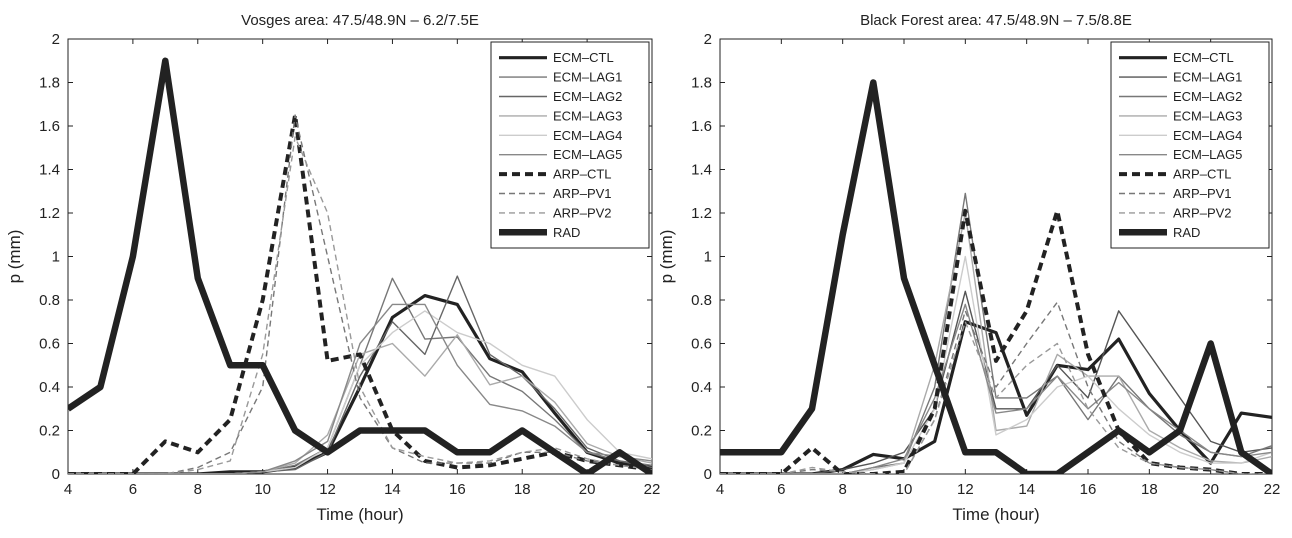 Image resolution: width=1292 pixels, height=538 pixels. What do you see at coordinates (996, 20) in the screenshot?
I see `chart-title: Black Forest area: 47.5/48.9N – 7.5/8.8E` at bounding box center [996, 20].